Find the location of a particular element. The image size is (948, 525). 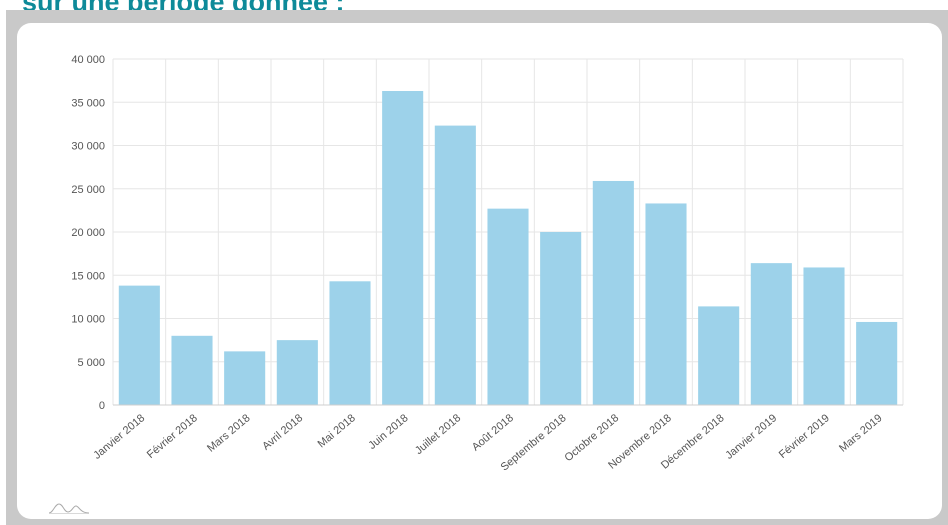

y-tick-label: 15 000 is located at coordinates (88, 276).